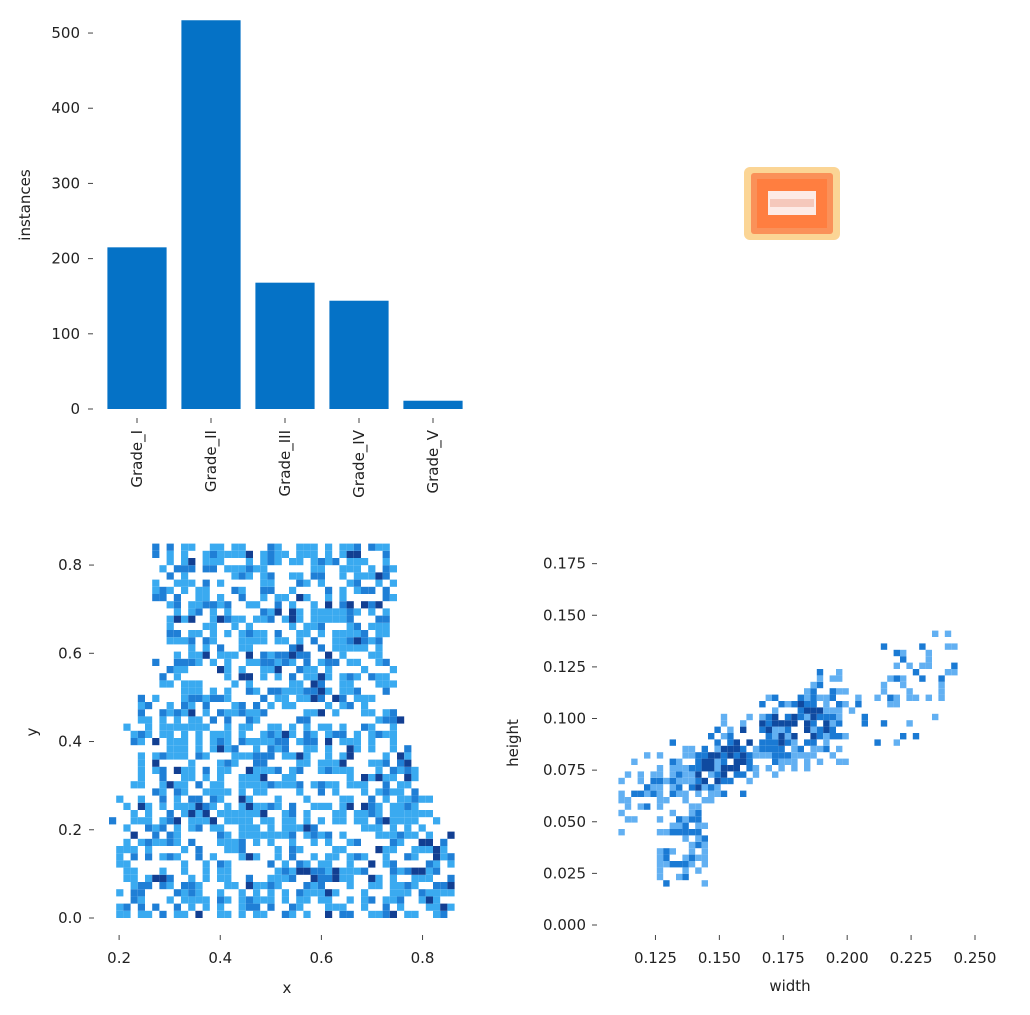 The image size is (1030, 1015). Describe the element at coordinates (564, 564) in the screenshot. I see `wh-y-tick-label: 0.175` at that location.